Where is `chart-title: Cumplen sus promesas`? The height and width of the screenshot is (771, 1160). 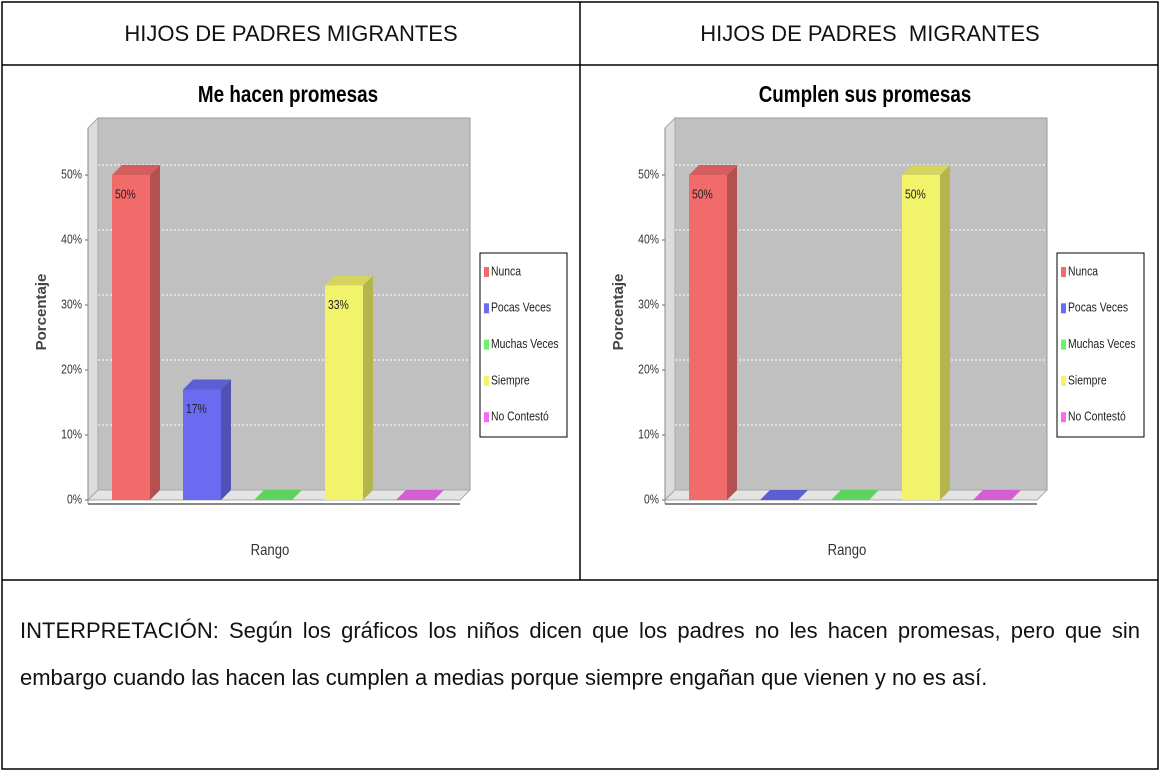 chart-title: Cumplen sus promesas is located at coordinates (865, 94).